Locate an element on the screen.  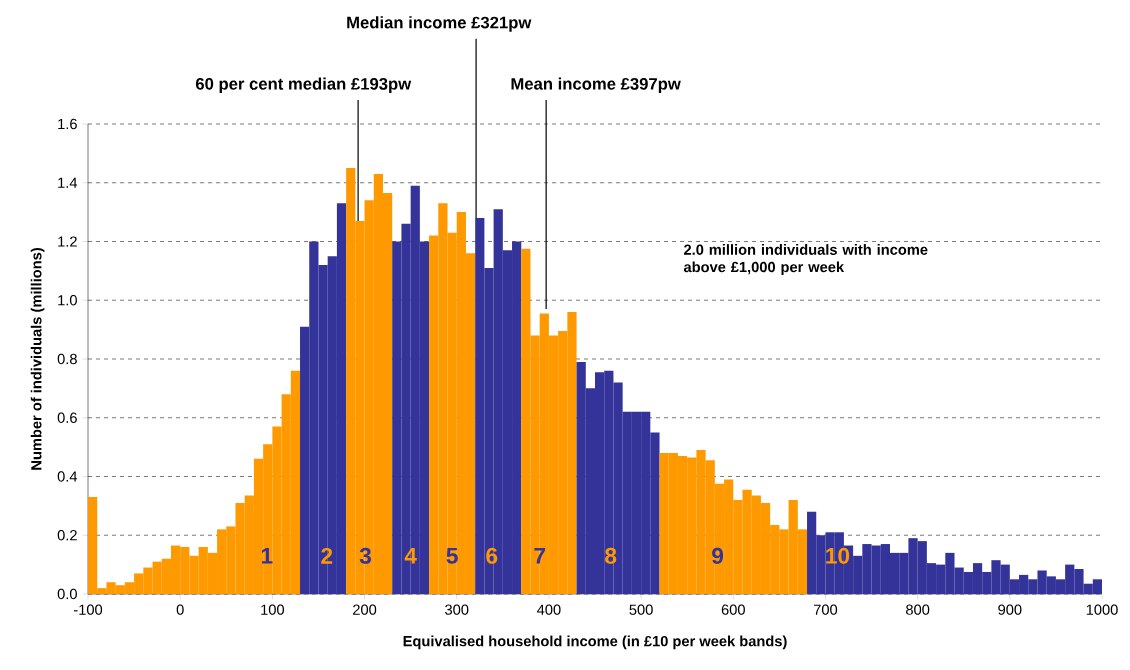
annotation: 2.0 million individuals with income above £1,000 per week is located at coordinates (805, 260).